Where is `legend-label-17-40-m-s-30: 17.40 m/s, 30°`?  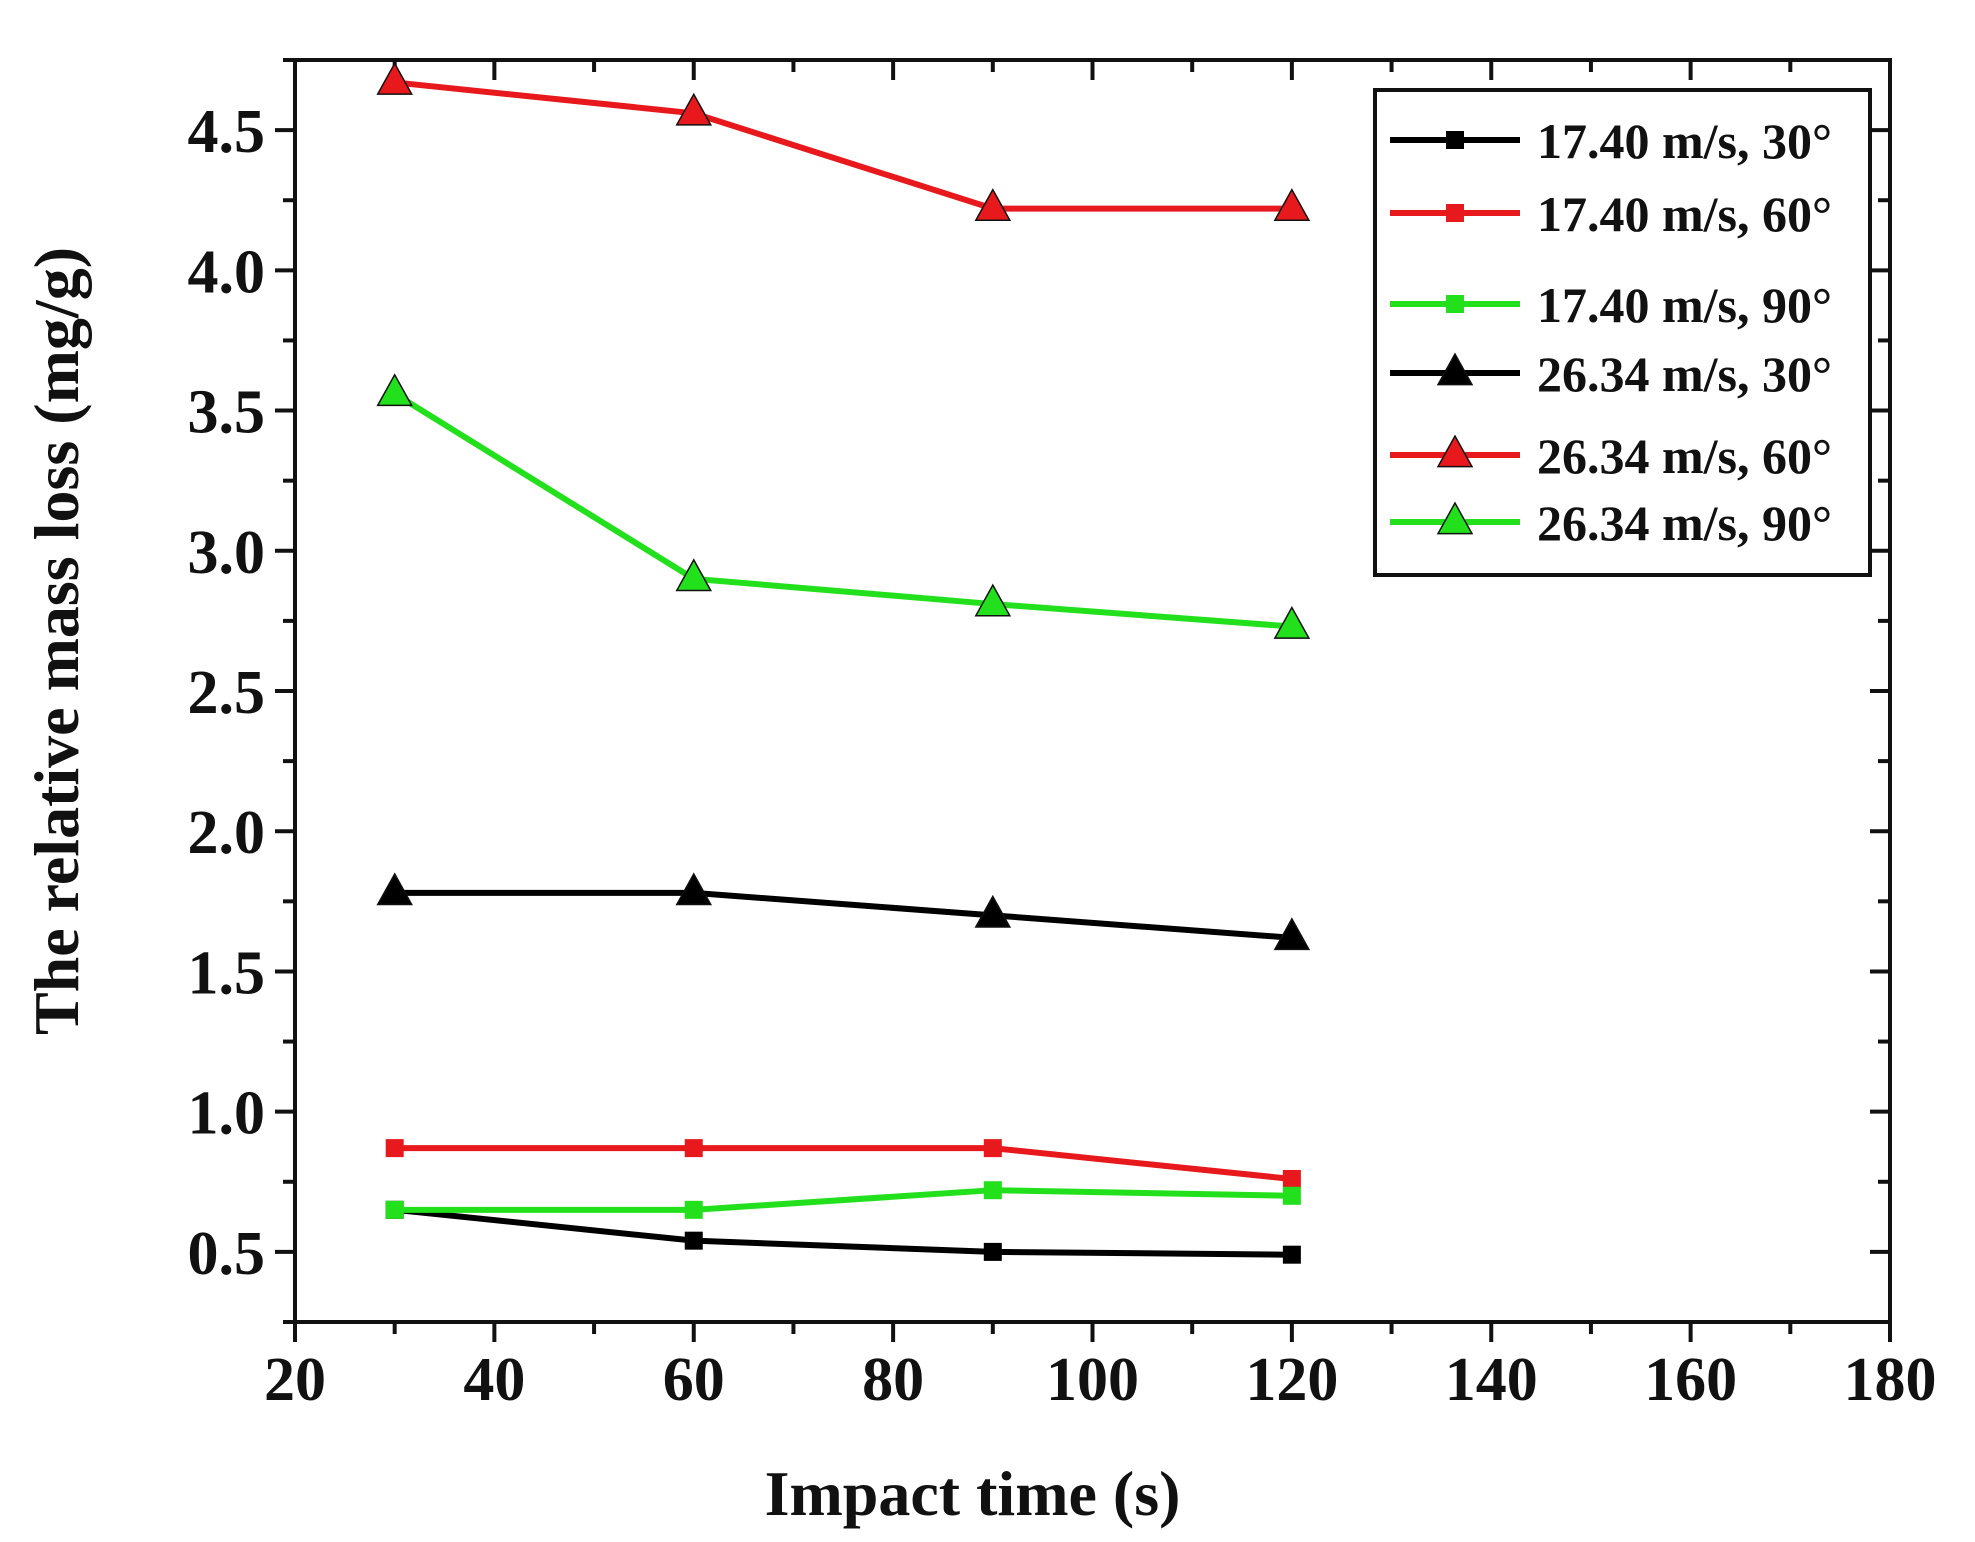 legend-label-17-40-m-s-30: 17.40 m/s, 30° is located at coordinates (1684, 141).